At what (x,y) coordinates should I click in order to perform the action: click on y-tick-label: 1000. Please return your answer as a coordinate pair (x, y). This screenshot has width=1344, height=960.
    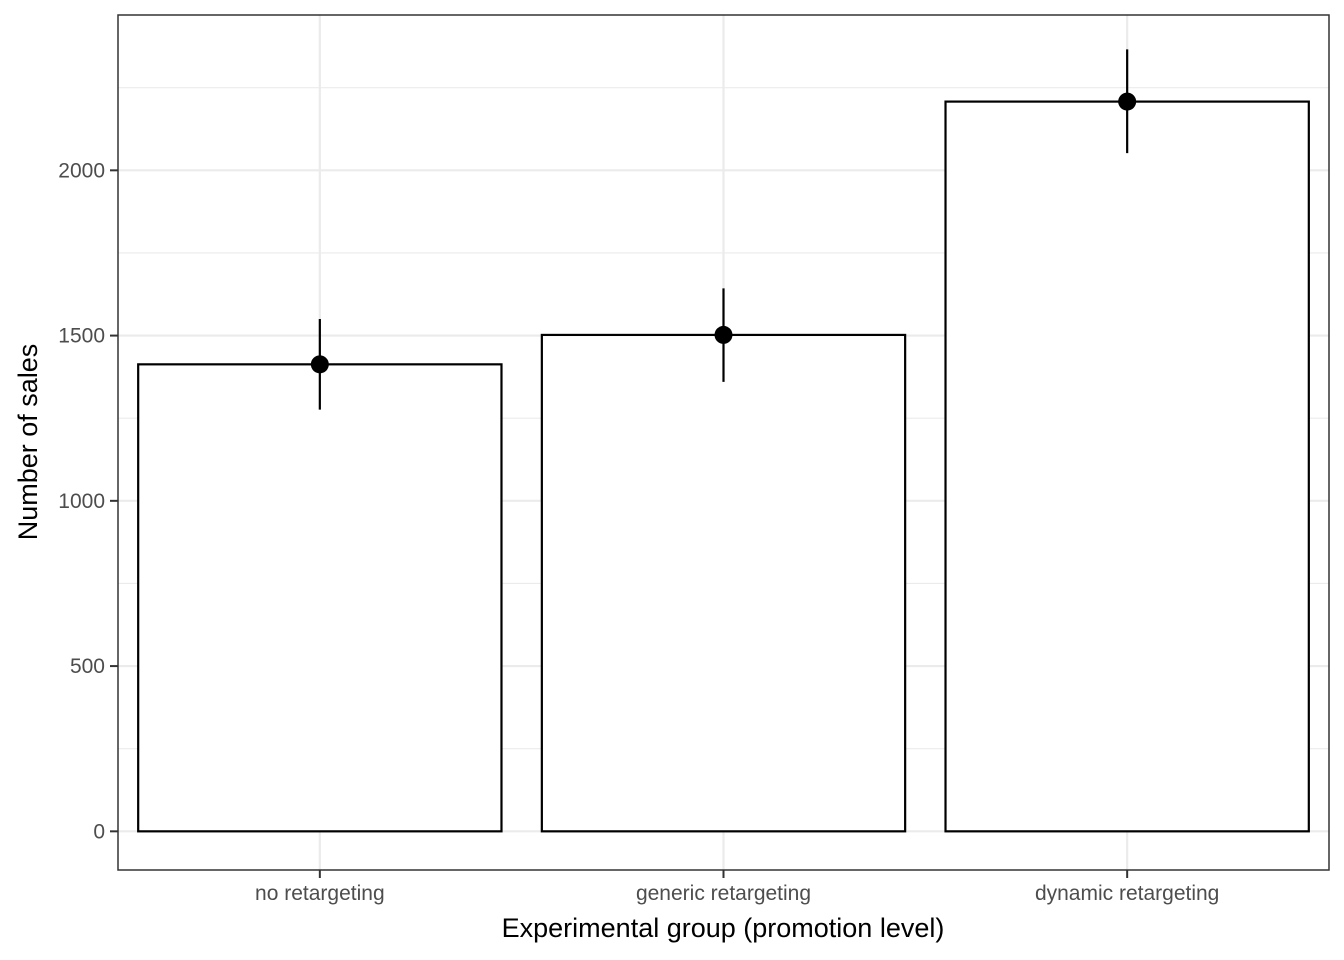
    Looking at the image, I should click on (81, 501).